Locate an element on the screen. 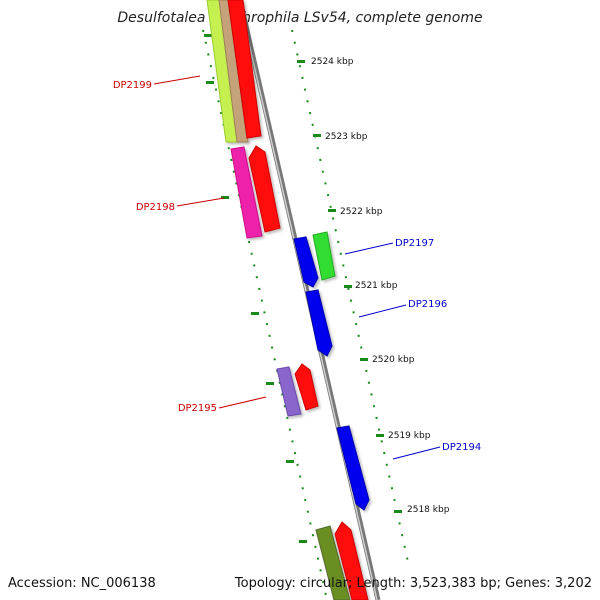 The width and height of the screenshot is (600, 600). scale-label: 2519 kbp is located at coordinates (409, 436).